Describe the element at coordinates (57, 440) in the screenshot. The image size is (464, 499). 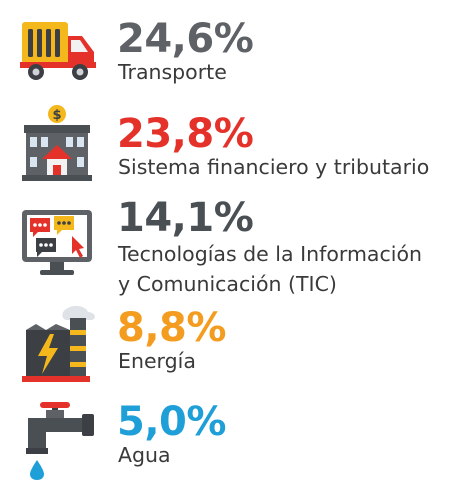
I see `water-tap-icon` at that location.